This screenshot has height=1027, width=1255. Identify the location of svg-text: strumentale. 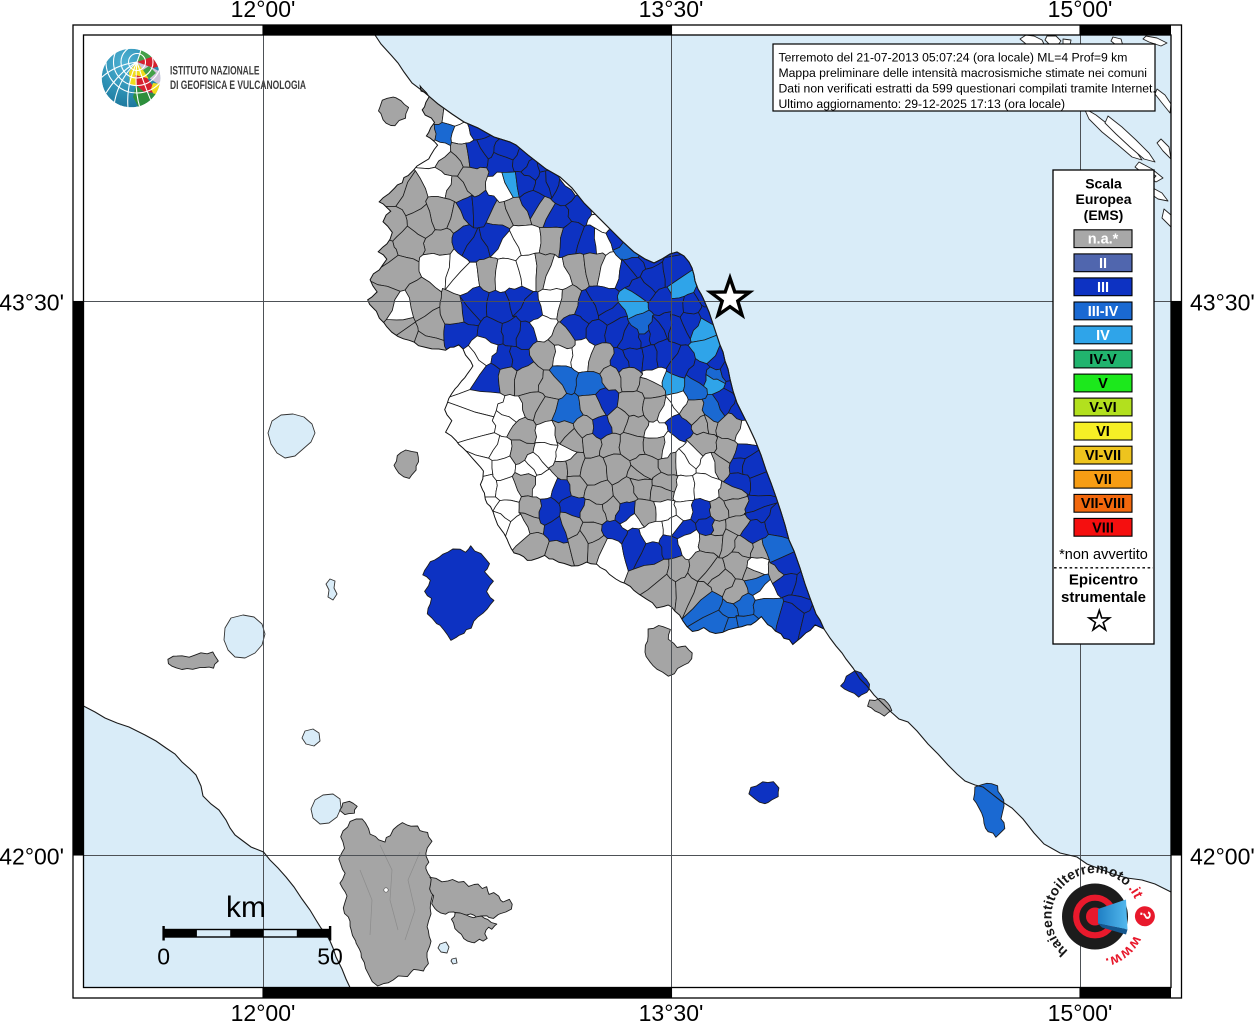
(1103, 597).